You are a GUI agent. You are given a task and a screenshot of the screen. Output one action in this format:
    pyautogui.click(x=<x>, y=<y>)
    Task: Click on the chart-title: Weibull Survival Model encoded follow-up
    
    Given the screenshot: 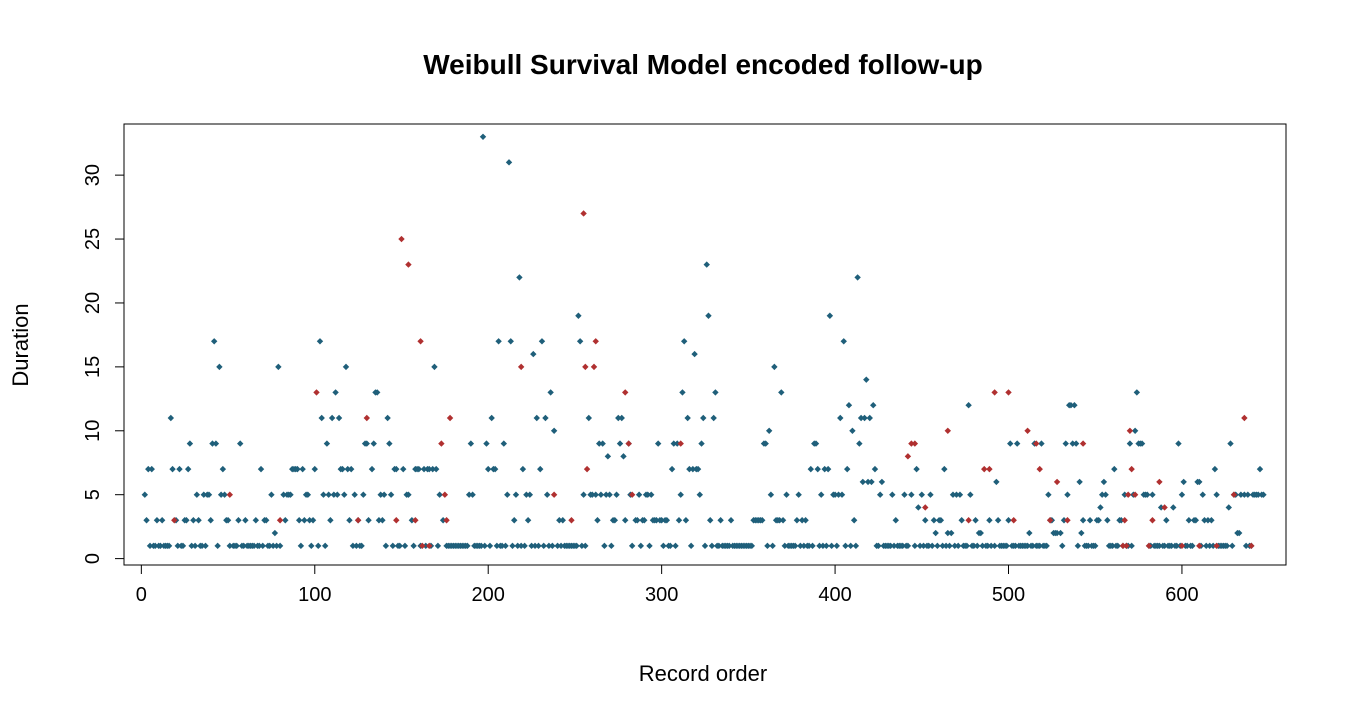 What is the action you would take?
    pyautogui.click(x=703, y=64)
    